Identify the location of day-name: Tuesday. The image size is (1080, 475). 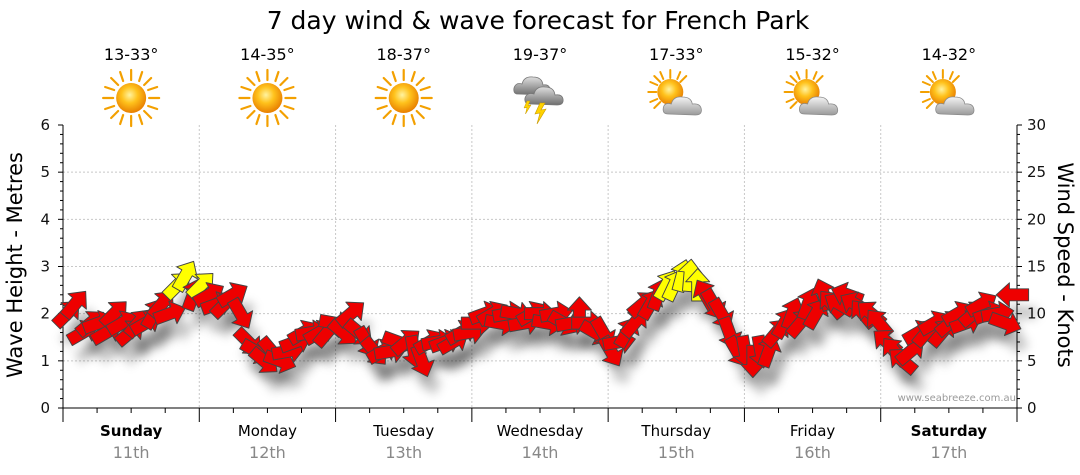
(403, 431).